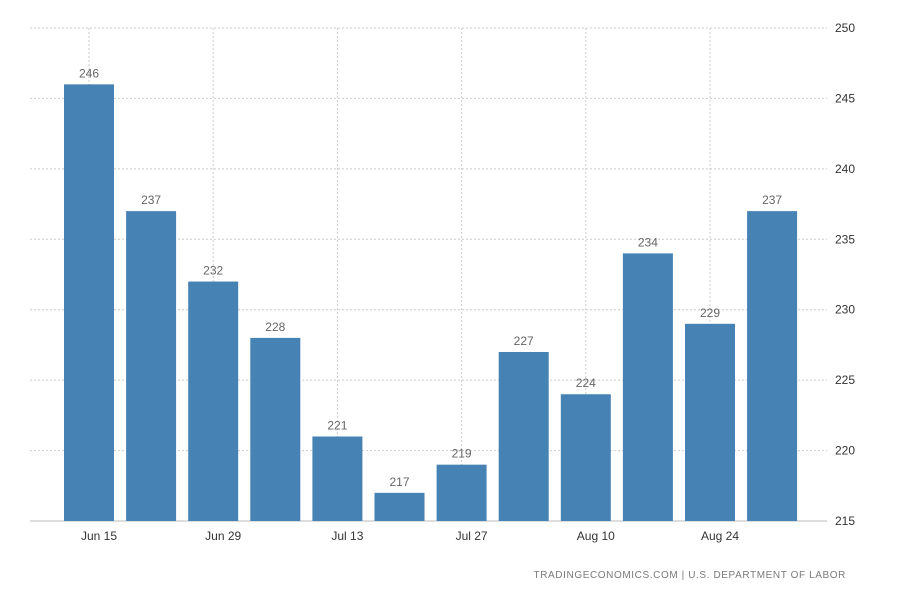  What do you see at coordinates (845, 98) in the screenshot?
I see `y-tick-label: 245` at bounding box center [845, 98].